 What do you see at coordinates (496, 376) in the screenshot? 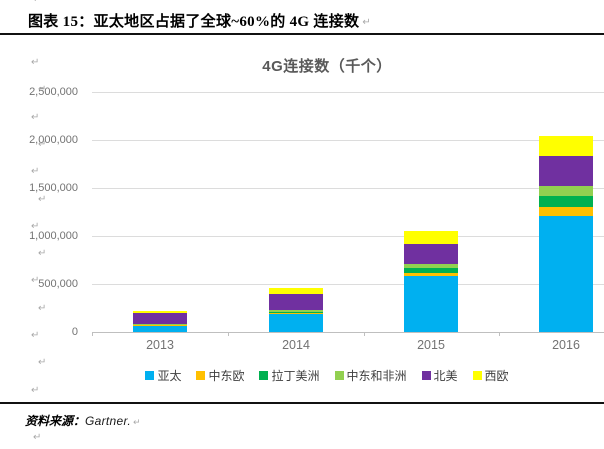
I see `legend-label: 西欧` at bounding box center [496, 376].